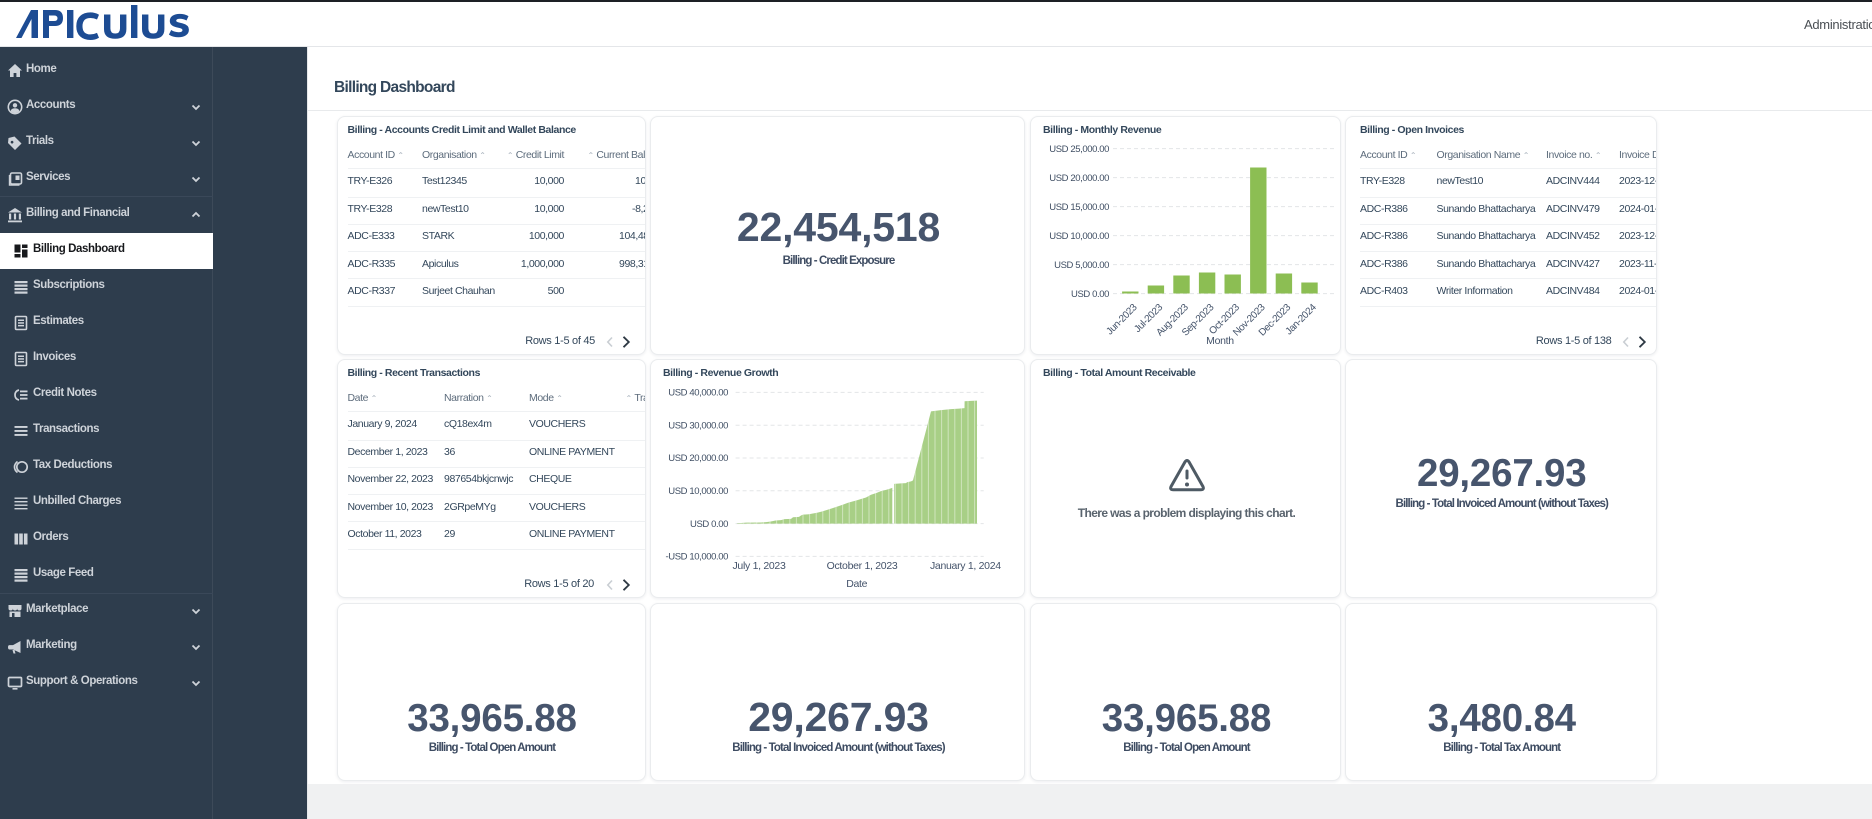  I want to click on svg-text: July 1, 2023, so click(758, 566).